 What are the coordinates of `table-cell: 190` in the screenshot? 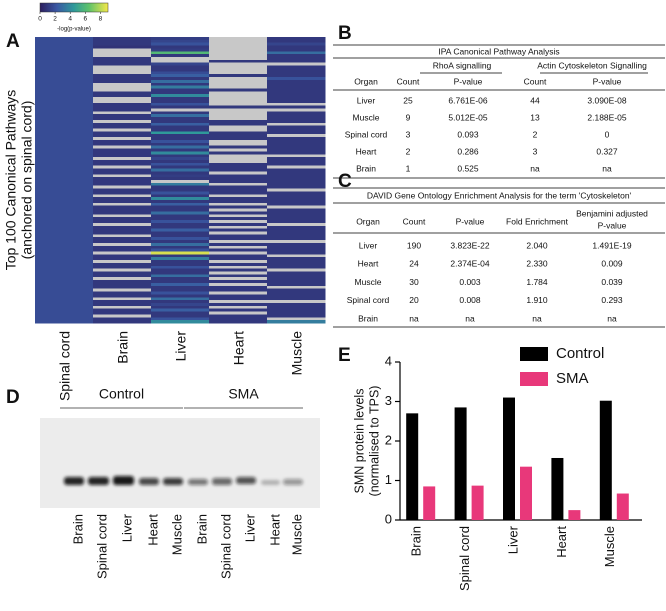 It's located at (414, 245).